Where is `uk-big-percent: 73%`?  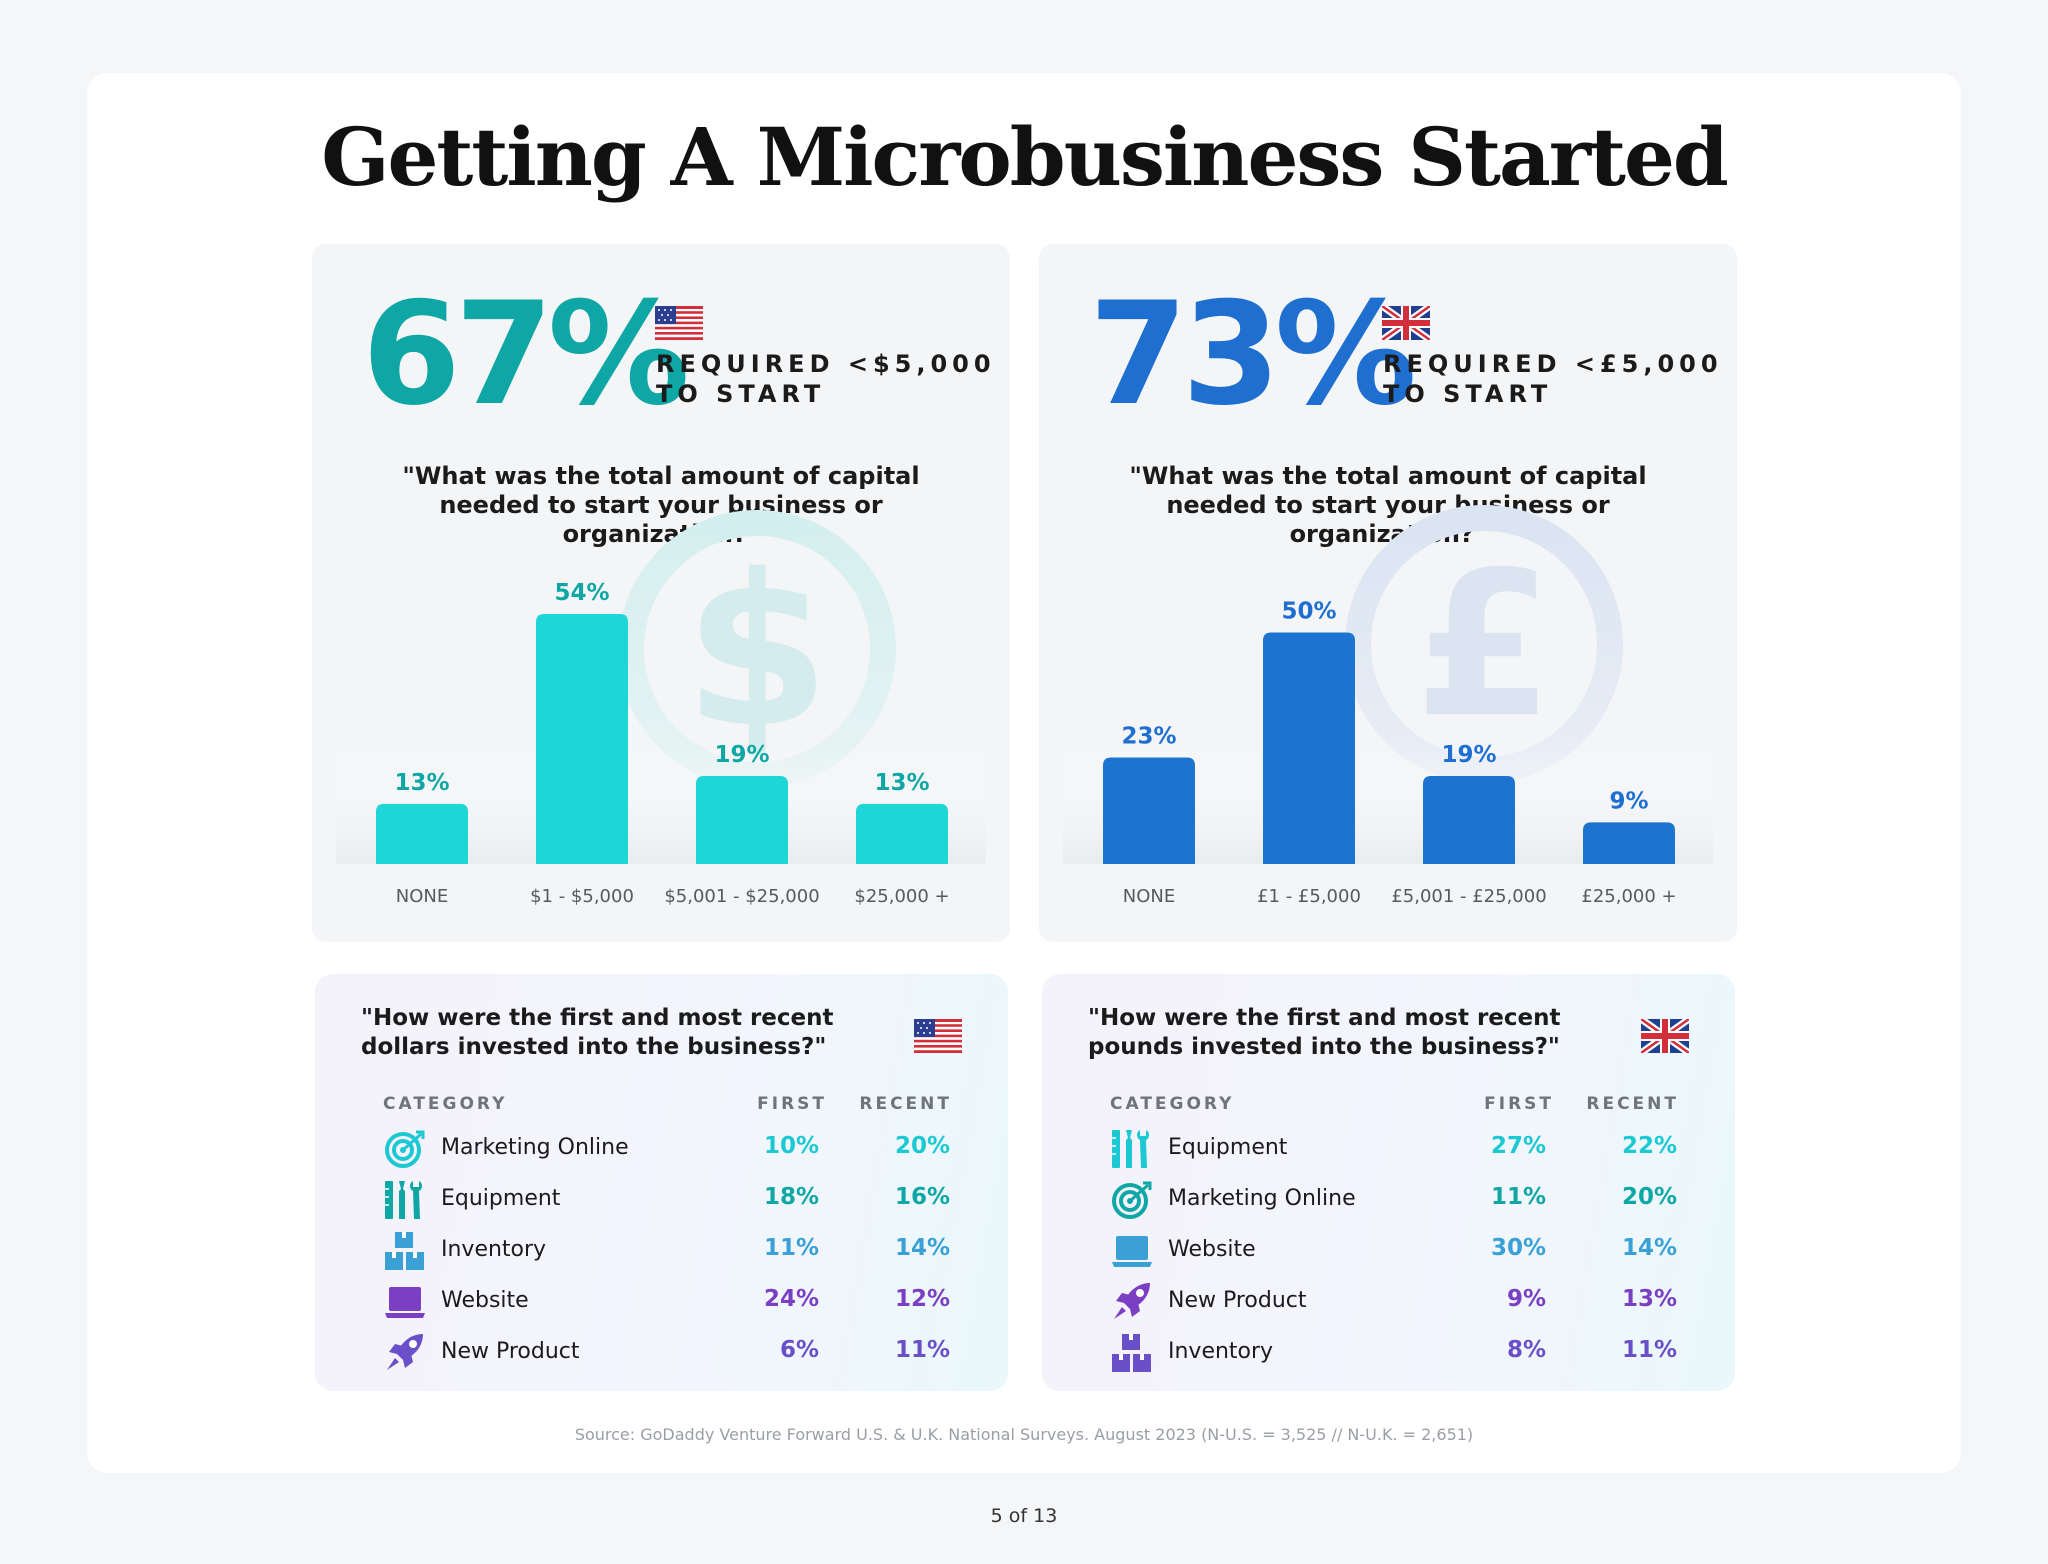 uk-big-percent: 73% is located at coordinates (1253, 354).